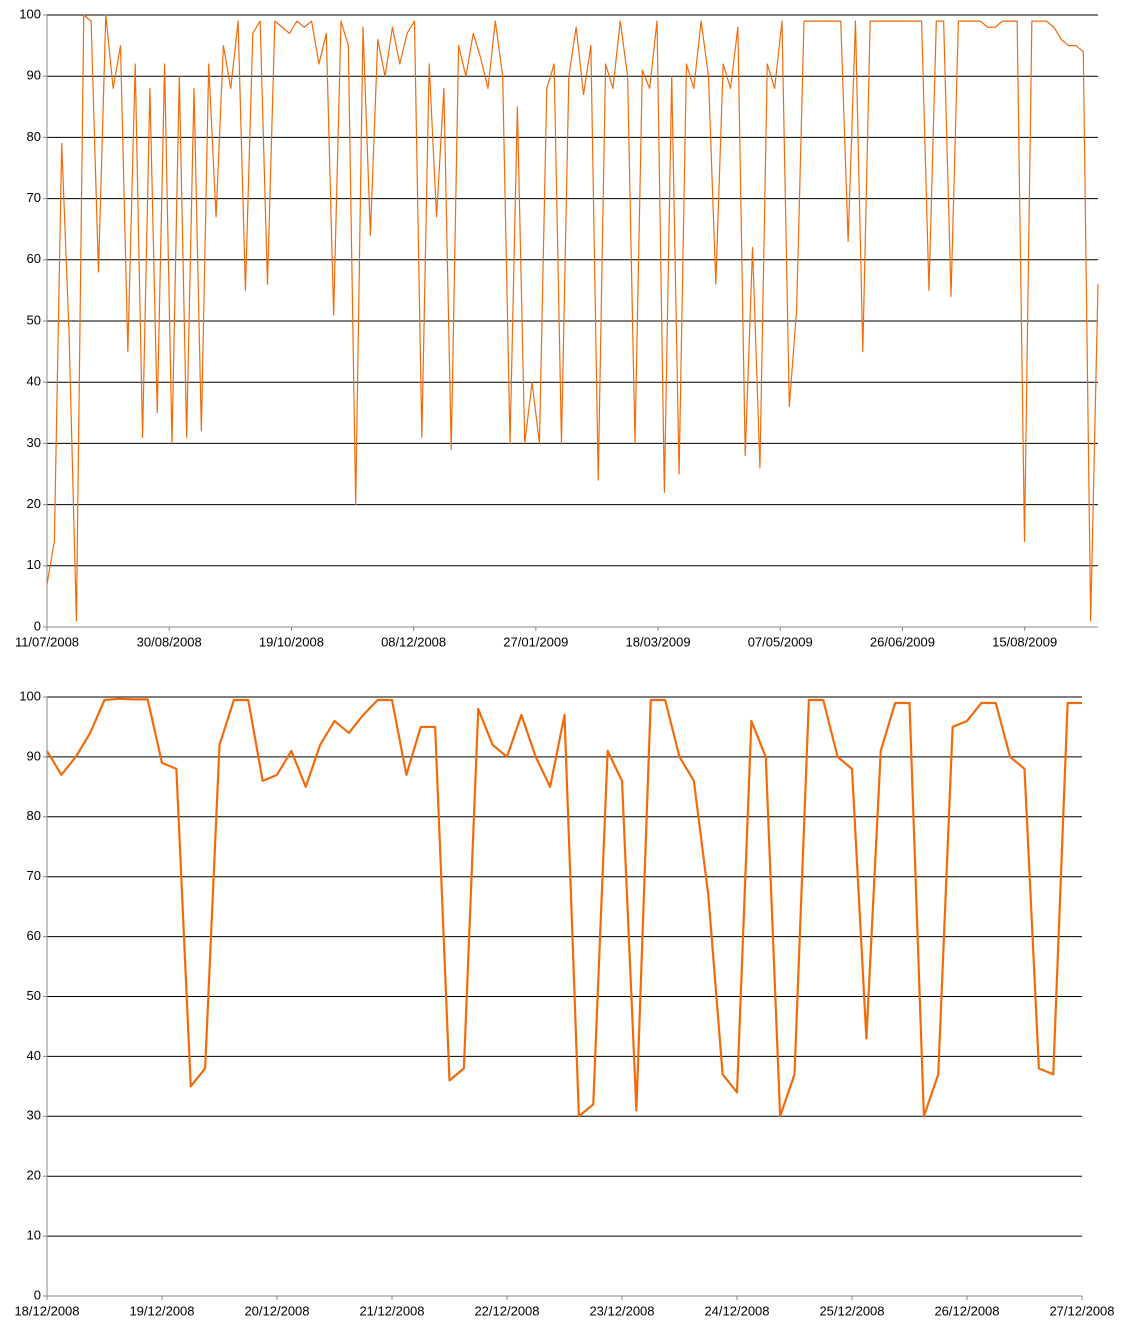  I want to click on x-tick-label: 08/12/2008, so click(413, 641).